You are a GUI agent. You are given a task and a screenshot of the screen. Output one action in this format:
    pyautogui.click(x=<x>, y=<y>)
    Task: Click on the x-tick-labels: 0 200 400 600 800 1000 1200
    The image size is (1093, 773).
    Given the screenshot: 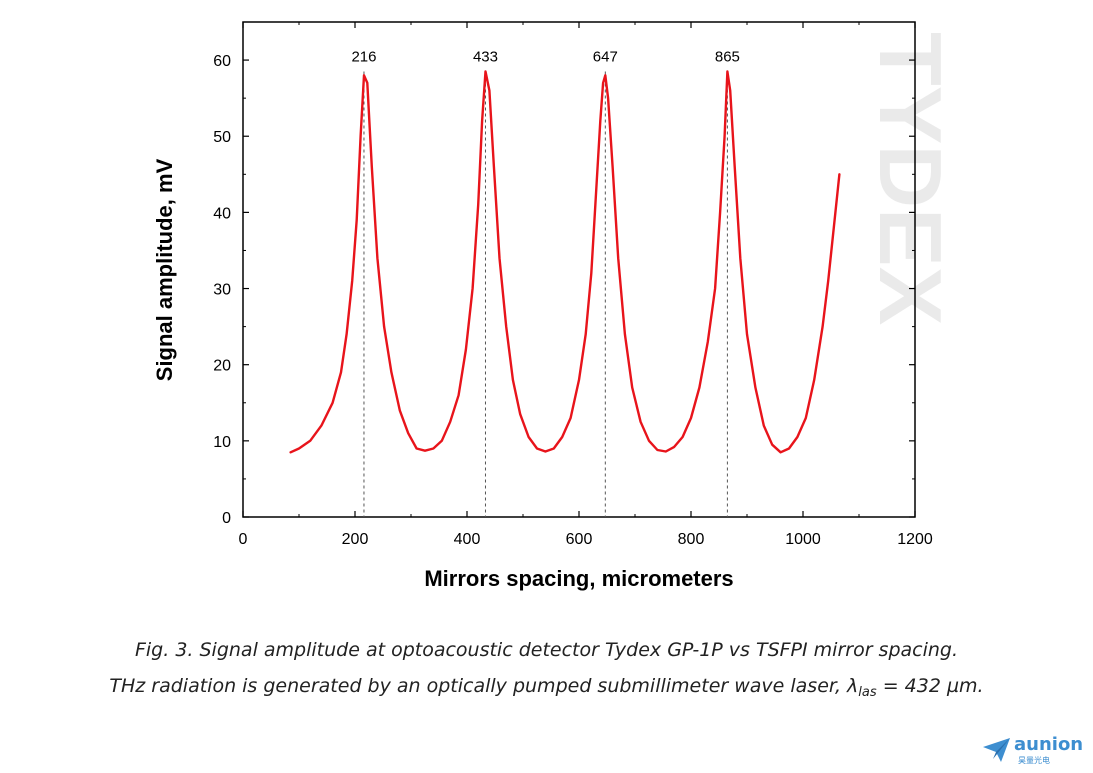 What is the action you would take?
    pyautogui.click(x=586, y=539)
    